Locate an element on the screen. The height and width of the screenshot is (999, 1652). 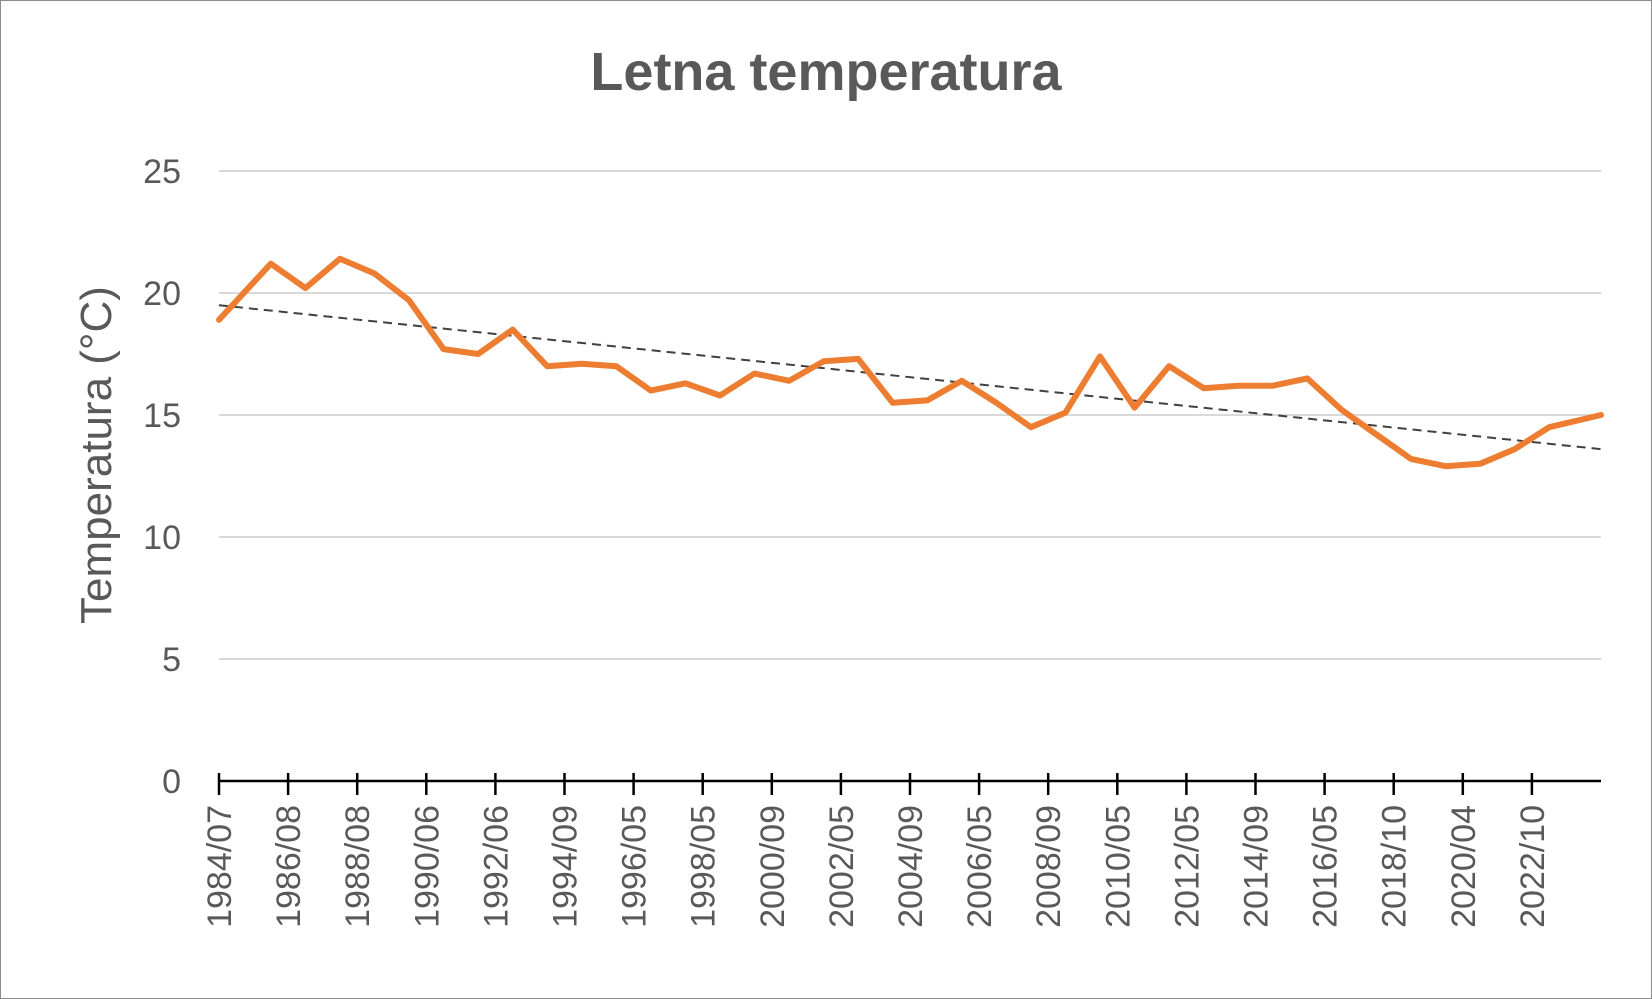
y-tick-label: 20 is located at coordinates (162, 294).